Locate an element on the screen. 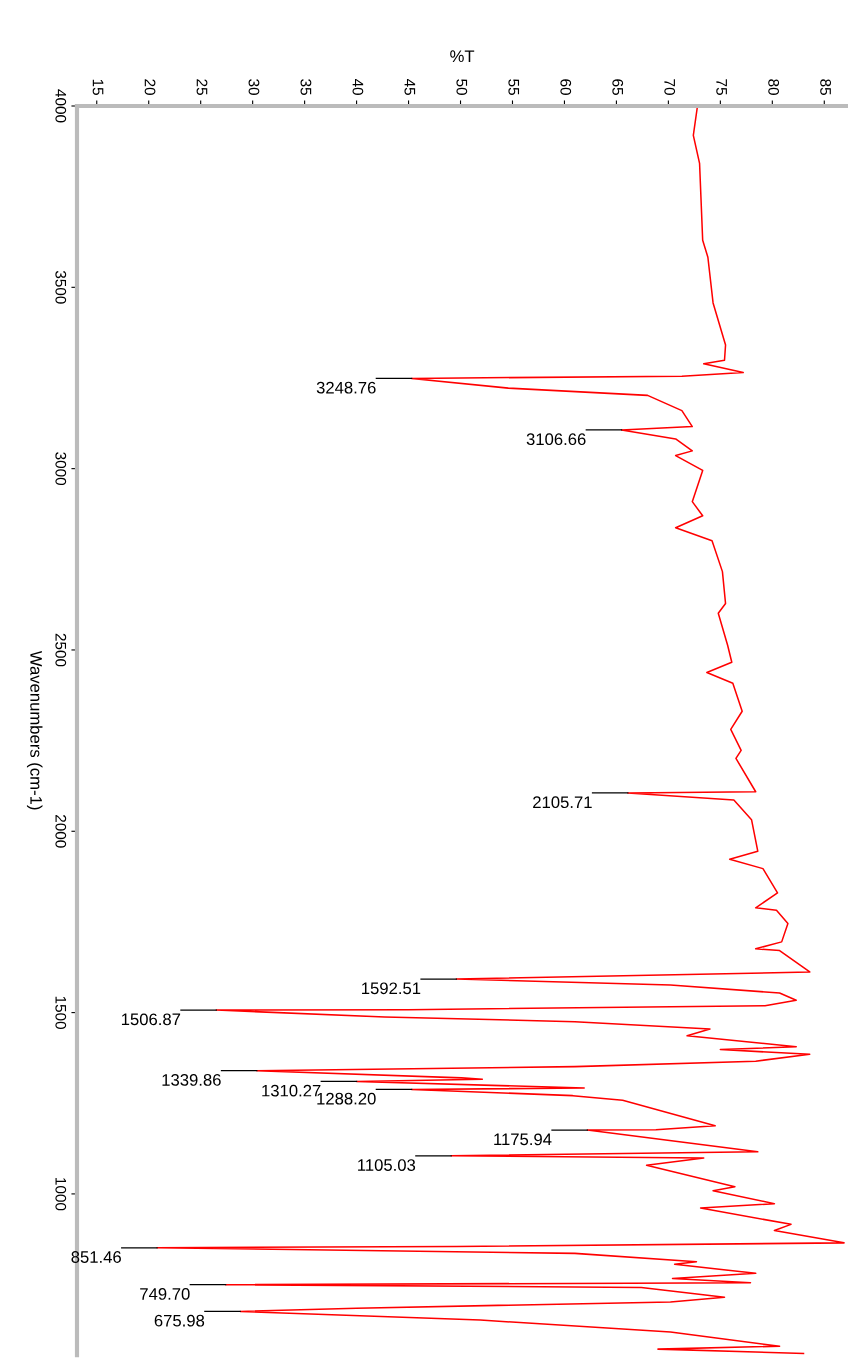  annotation: 1175.94 is located at coordinates (523, 1139).